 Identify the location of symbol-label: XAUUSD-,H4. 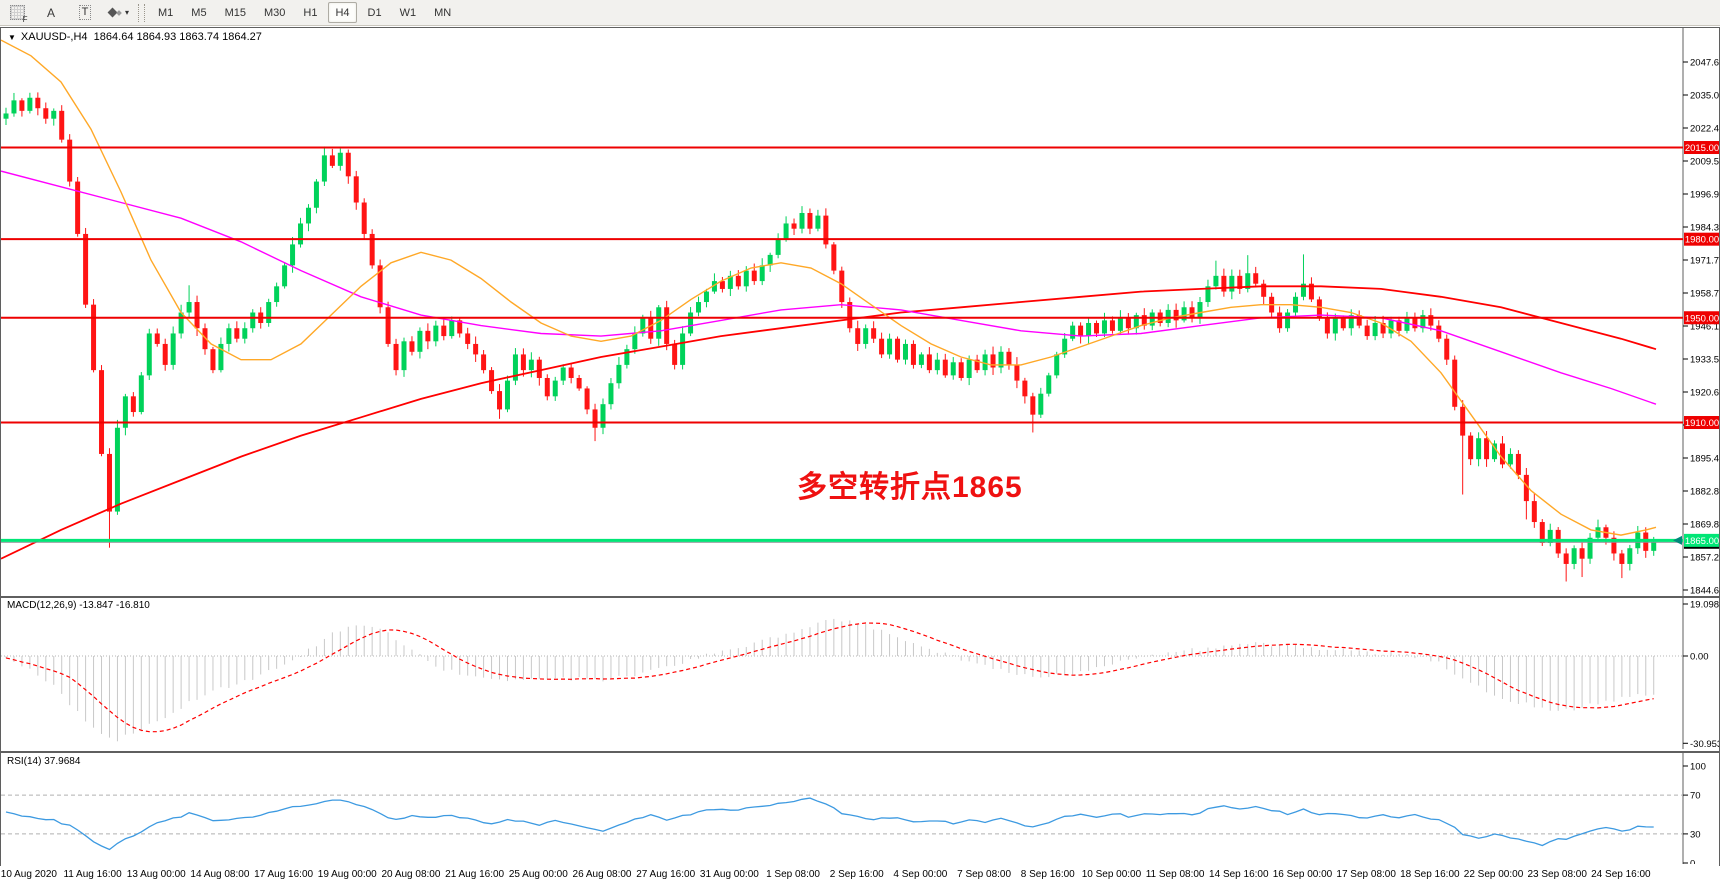
(54, 37).